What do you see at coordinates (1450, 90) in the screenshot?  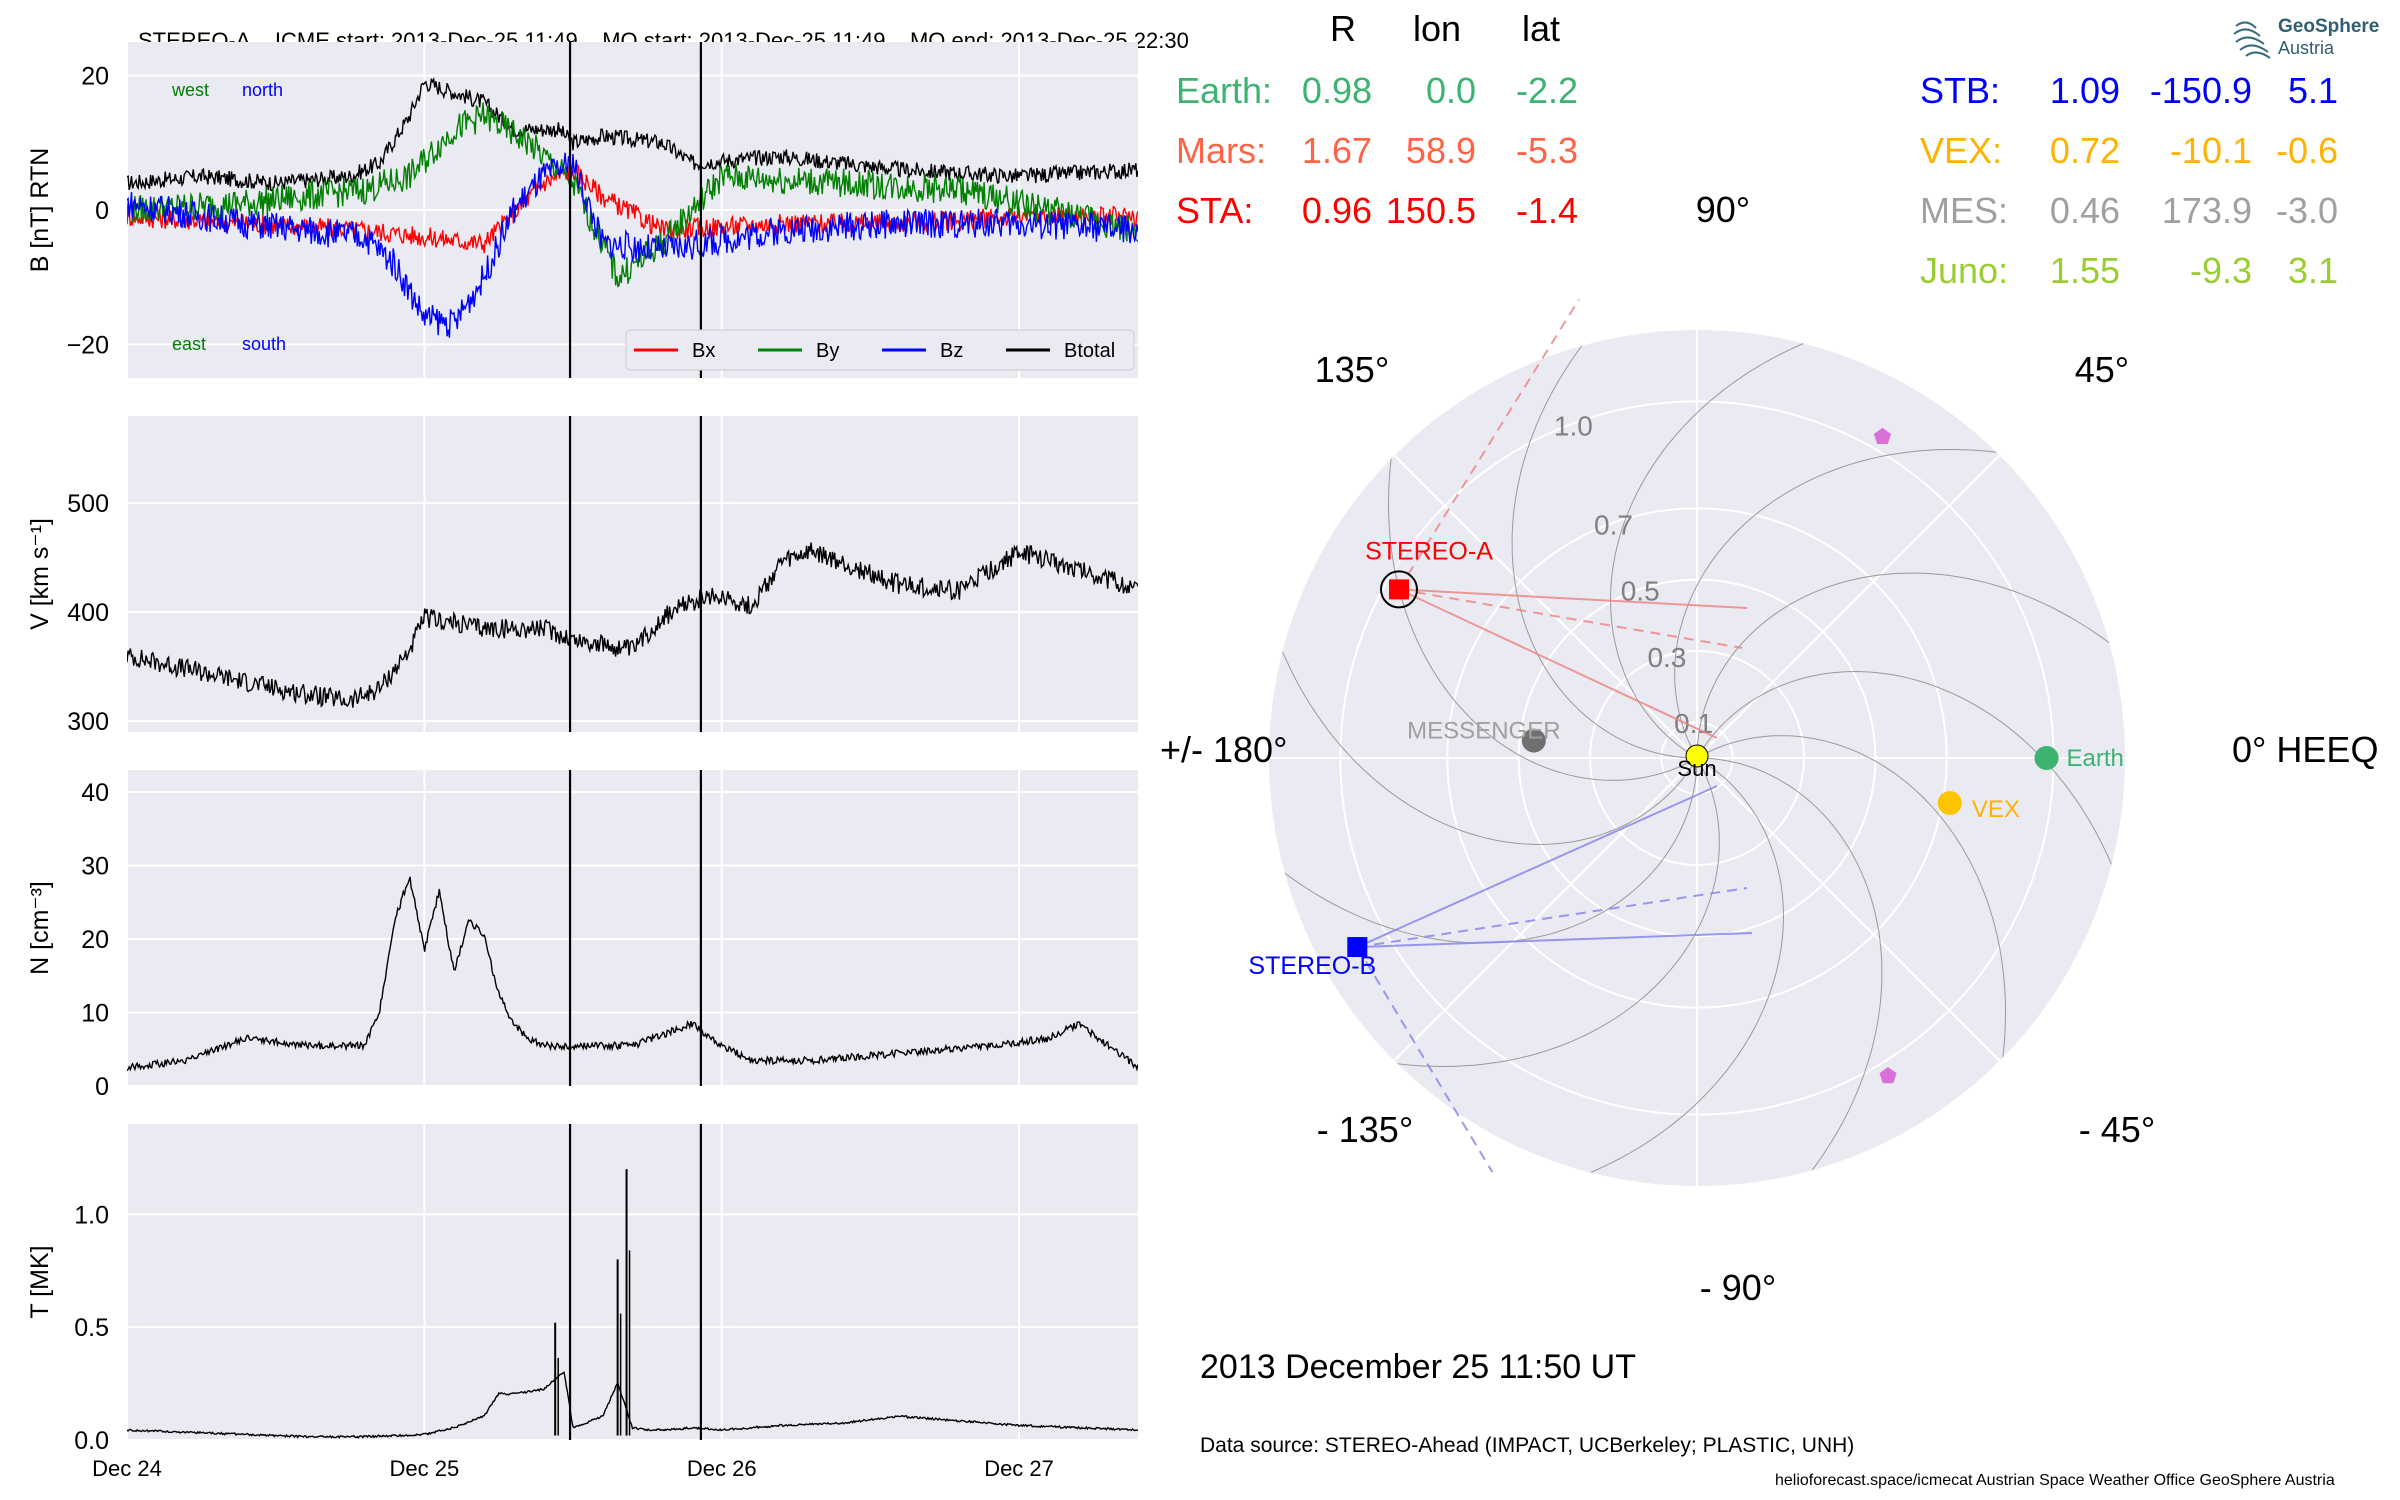 I see `table-cell-lon: 0.0` at bounding box center [1450, 90].